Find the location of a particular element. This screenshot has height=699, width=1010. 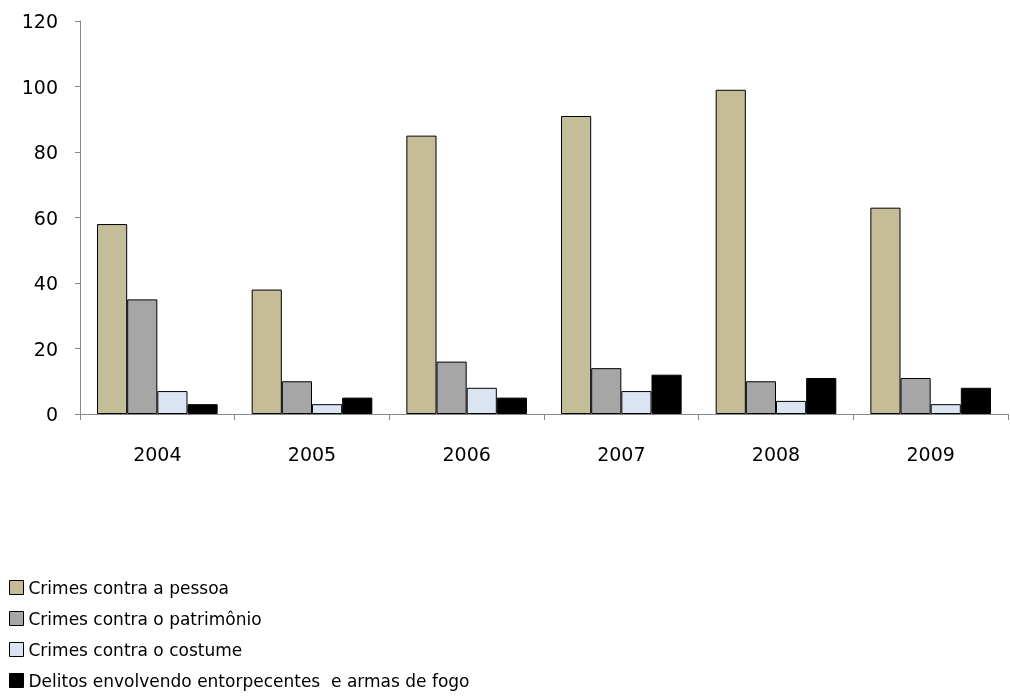

y-tick-label: 100 is located at coordinates (39, 86).